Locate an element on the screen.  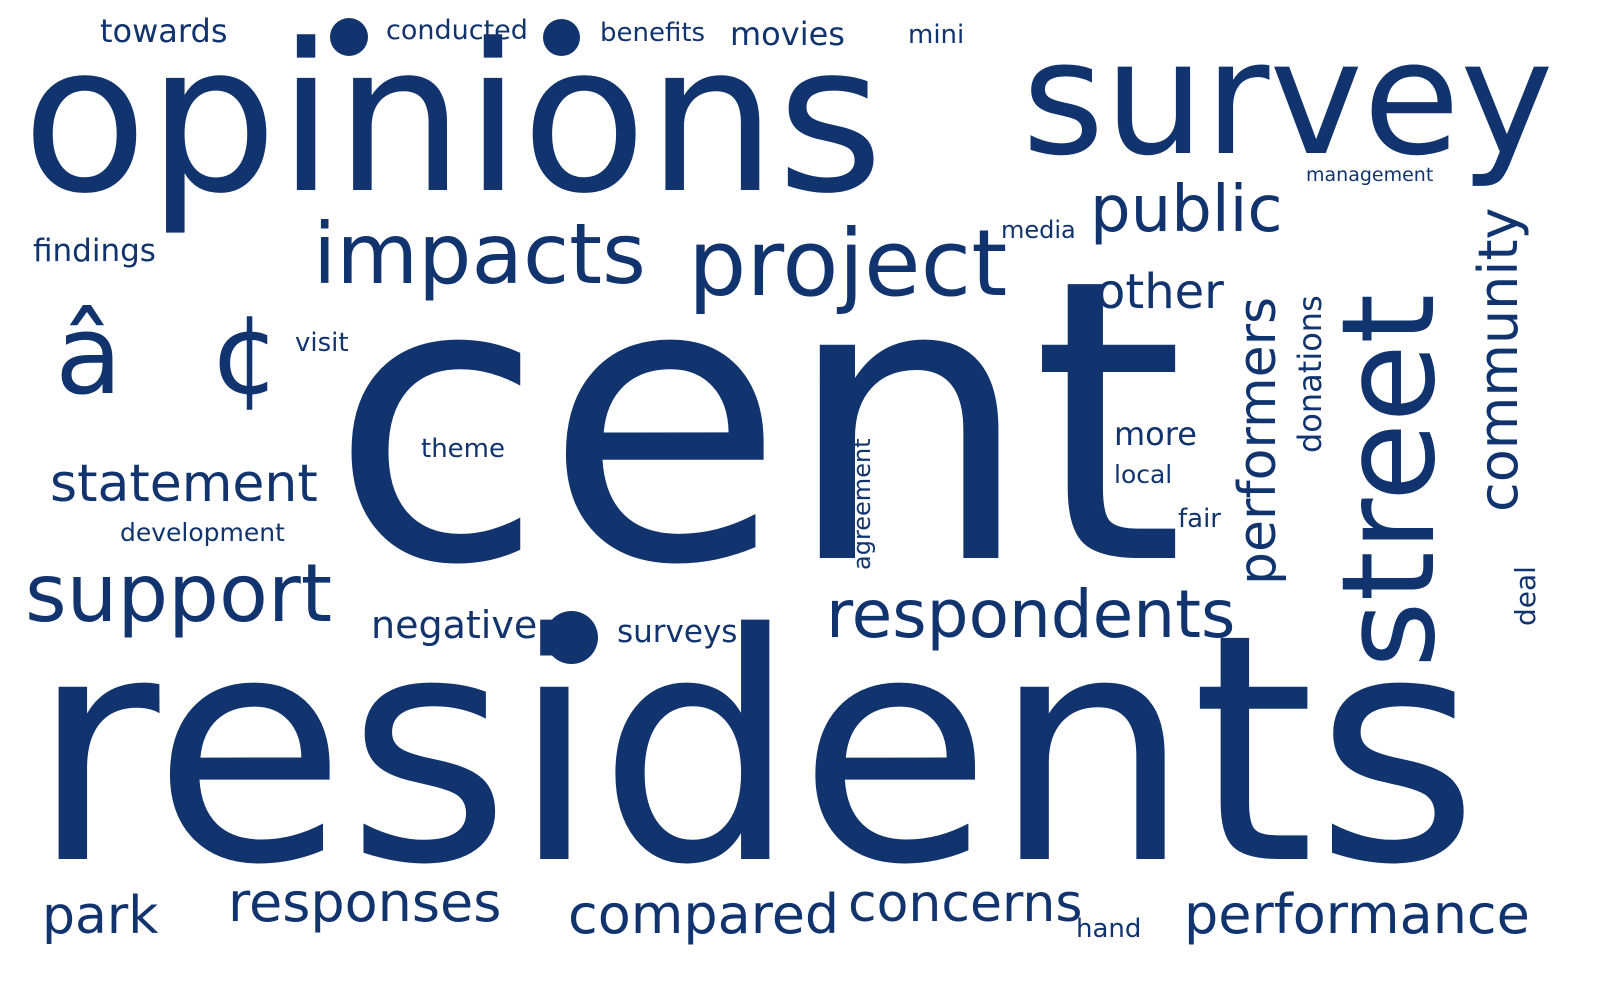
word-support: support is located at coordinates (179, 593).